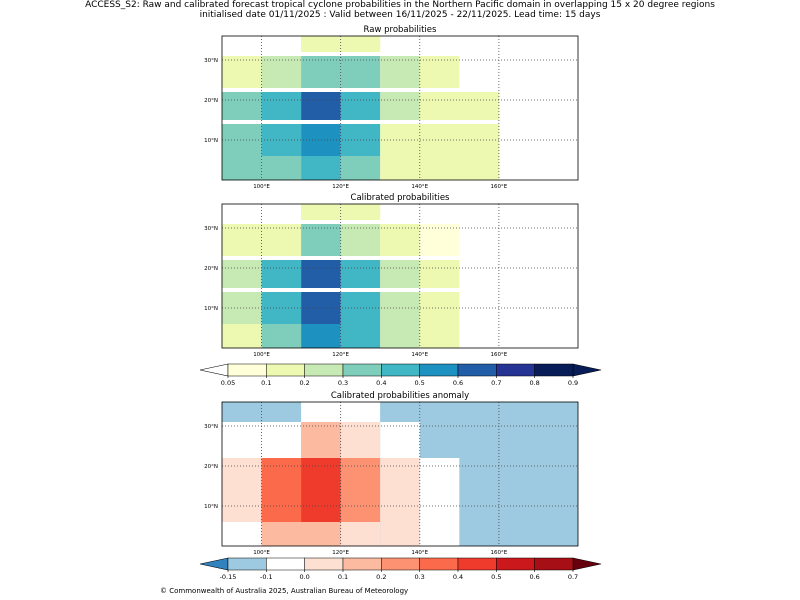  I want to click on colorbar-anom: -0.15 -0.1 0.0 0.1 0.2 0.3 0.4 0.5 0.6 0.7, so click(400, 569).